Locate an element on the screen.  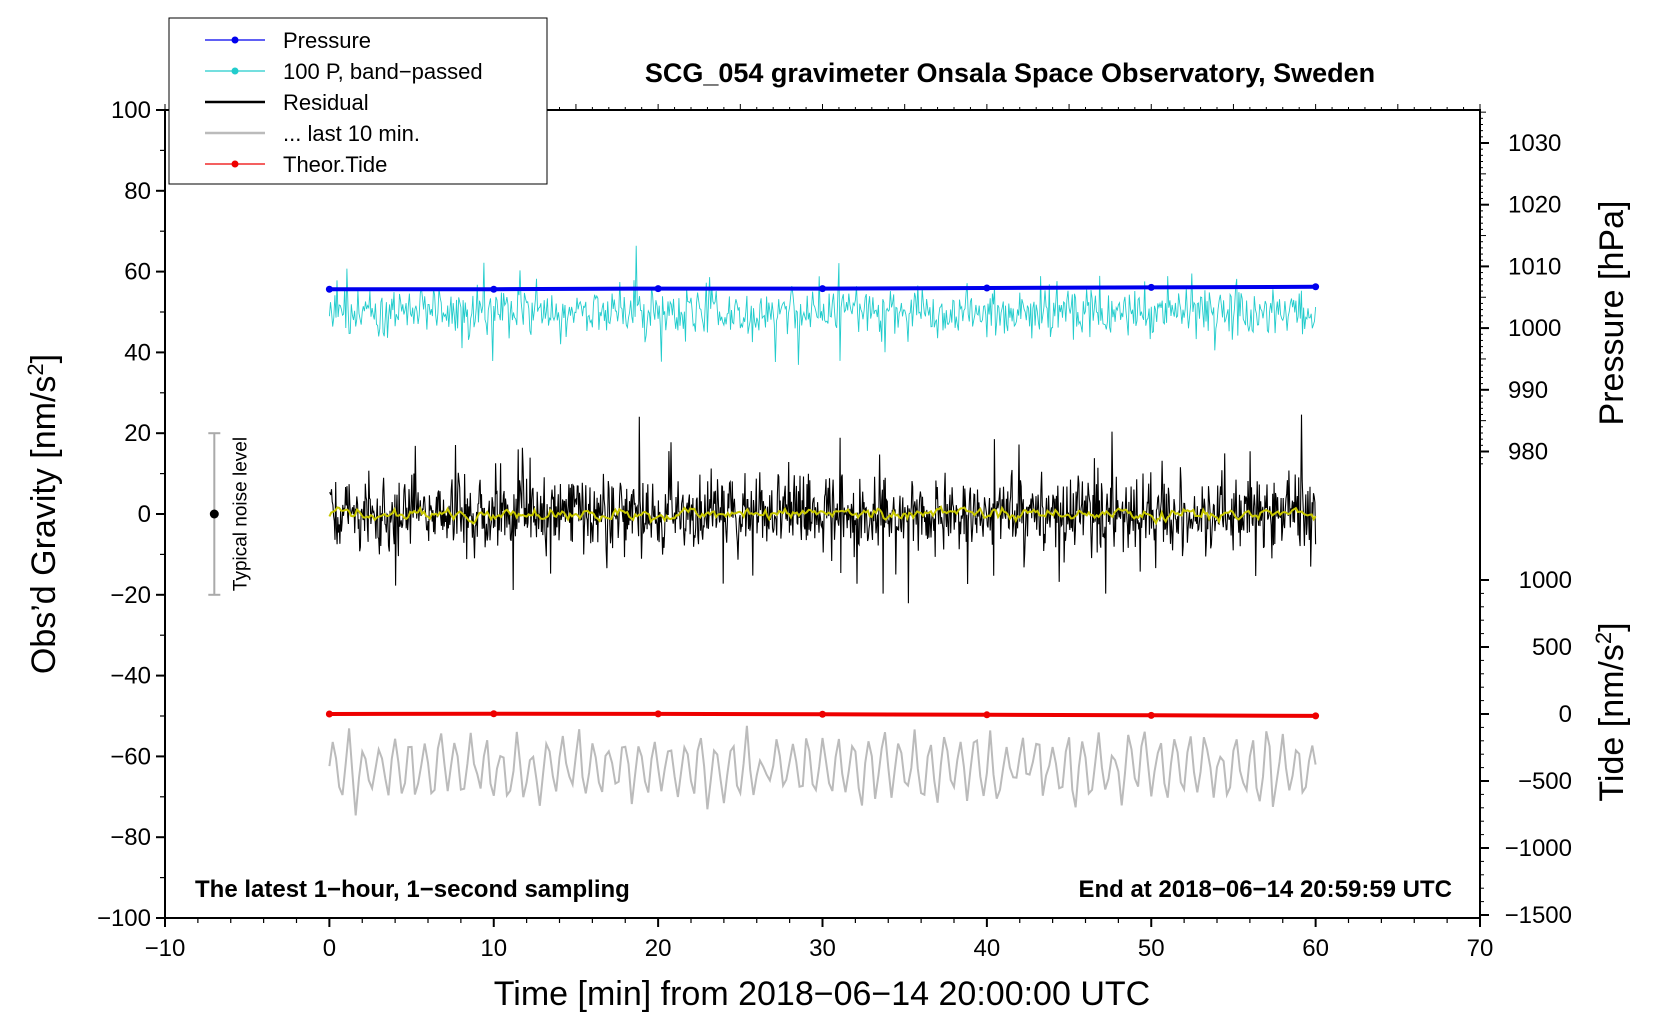
legend-label: Theor.Tide is located at coordinates (335, 164).